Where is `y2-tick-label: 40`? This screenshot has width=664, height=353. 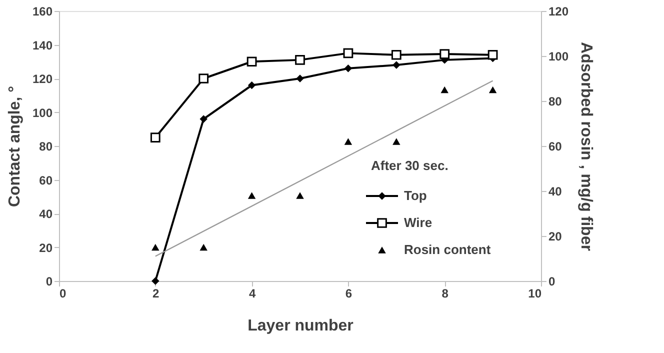 y2-tick-label: 40 is located at coordinates (555, 191).